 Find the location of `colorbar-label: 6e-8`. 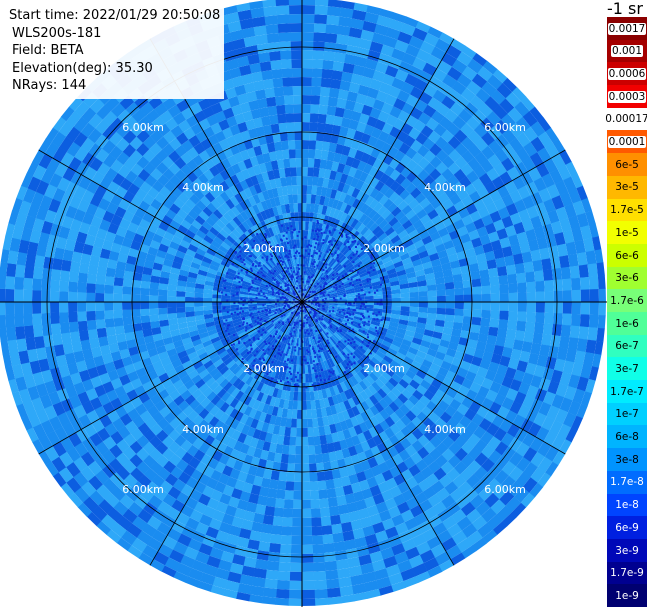

colorbar-label: 6e-8 is located at coordinates (627, 437).